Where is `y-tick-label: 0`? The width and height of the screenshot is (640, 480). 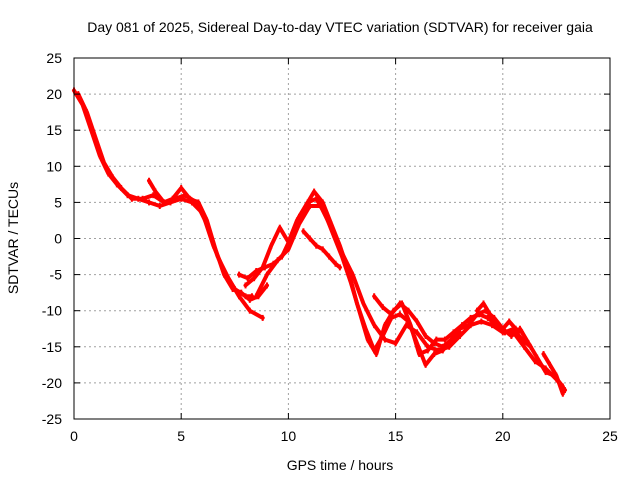 y-tick-label: 0 is located at coordinates (58, 239).